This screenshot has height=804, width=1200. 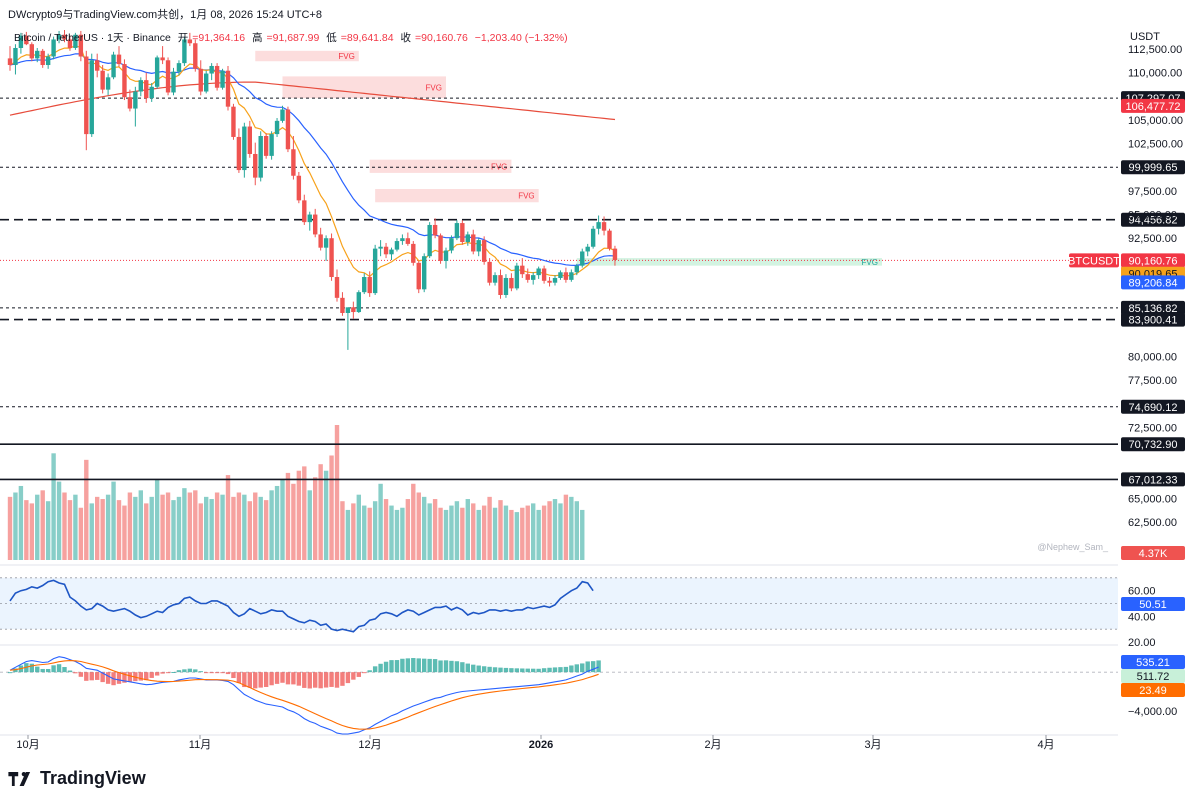 What do you see at coordinates (1094, 260) in the screenshot?
I see `symbol-badge-bg` at bounding box center [1094, 260].